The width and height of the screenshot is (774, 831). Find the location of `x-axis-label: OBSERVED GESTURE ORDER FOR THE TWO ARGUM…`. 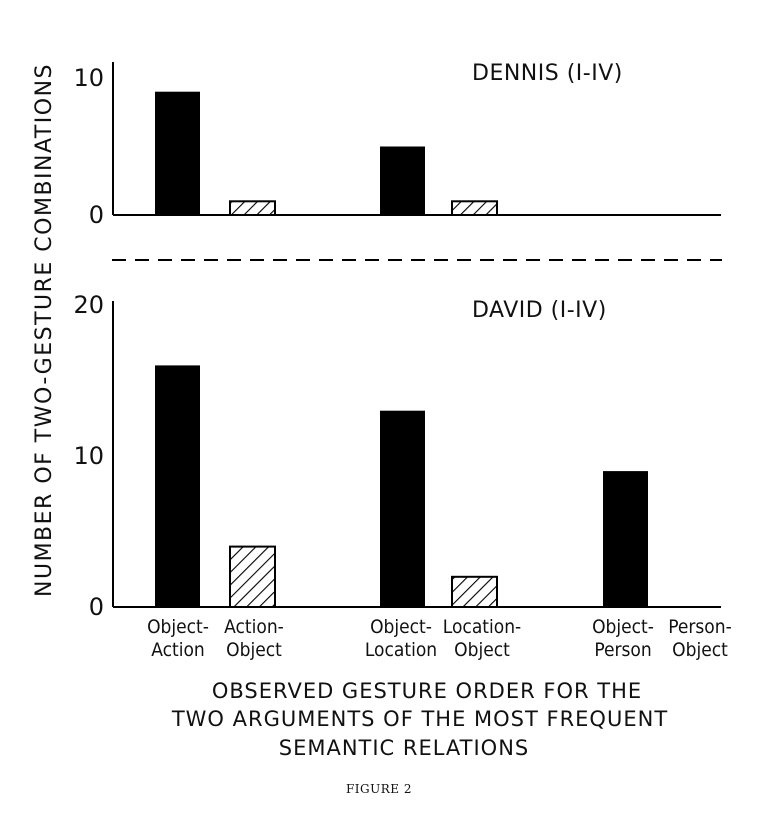

x-axis-label: OBSERVED GESTURE ORDER FOR THE TWO ARGUM… is located at coordinates (419, 719).